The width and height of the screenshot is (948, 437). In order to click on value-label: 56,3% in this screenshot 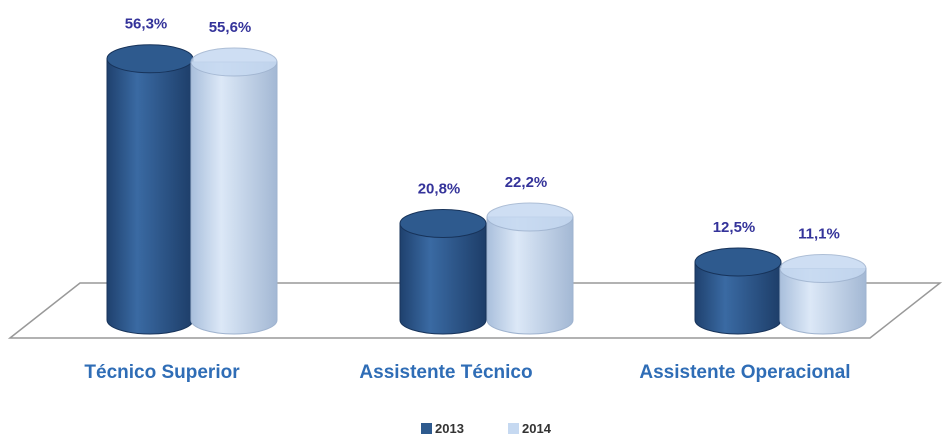, I will do `click(146, 24)`.